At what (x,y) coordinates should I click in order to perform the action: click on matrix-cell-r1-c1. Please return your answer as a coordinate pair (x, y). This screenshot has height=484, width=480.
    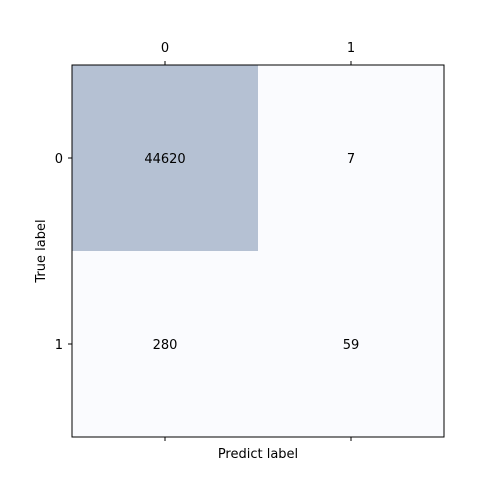
    Looking at the image, I should click on (351, 344).